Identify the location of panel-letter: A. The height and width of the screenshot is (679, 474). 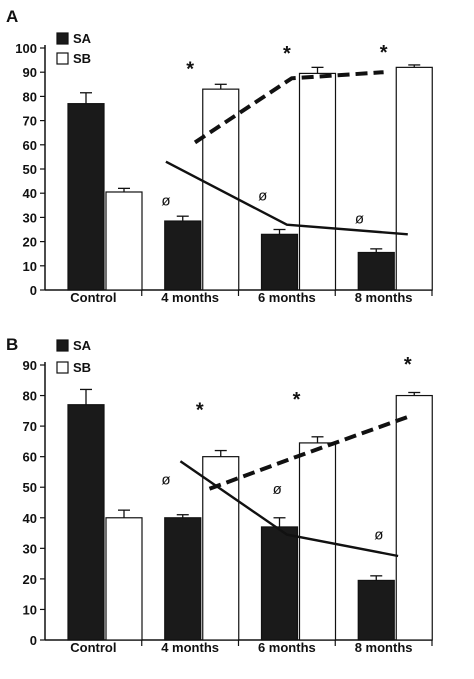
(12, 16).